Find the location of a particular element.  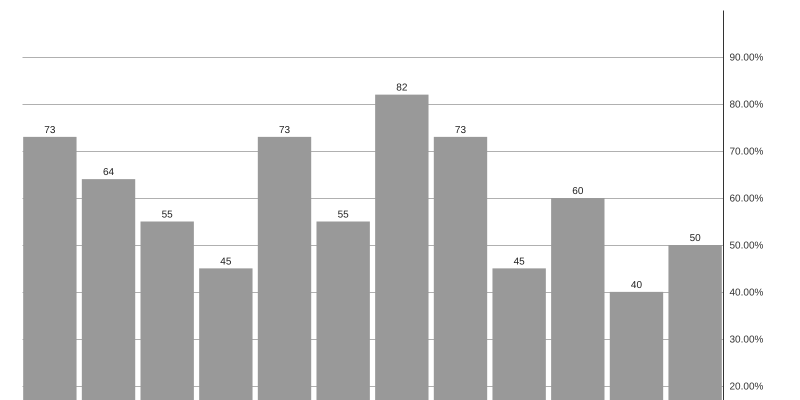

data-label: 40 is located at coordinates (636, 285).